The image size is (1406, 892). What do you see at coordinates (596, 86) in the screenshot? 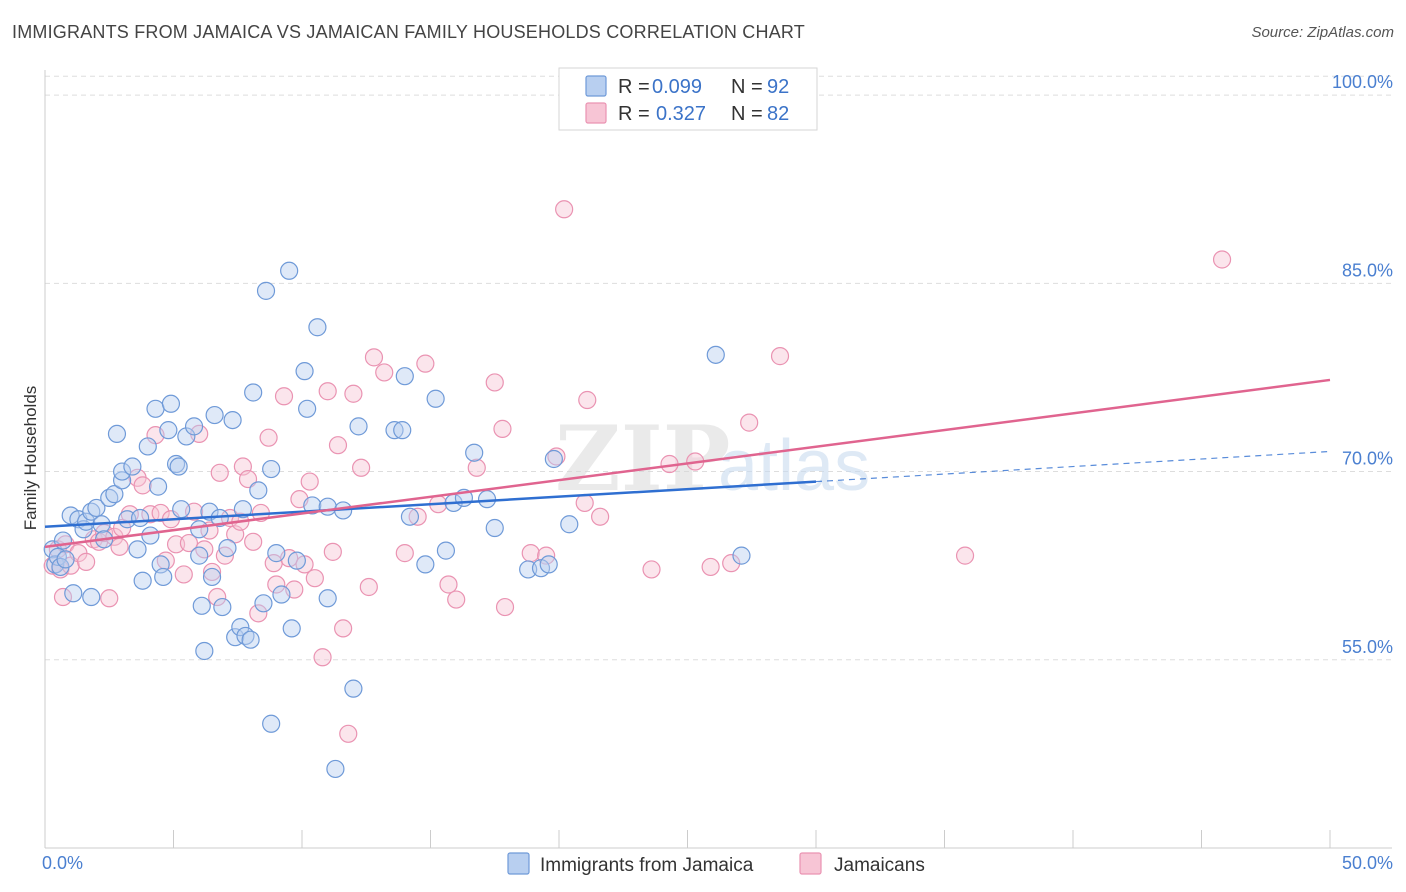
I see `legend-swatch-blue` at bounding box center [596, 86].